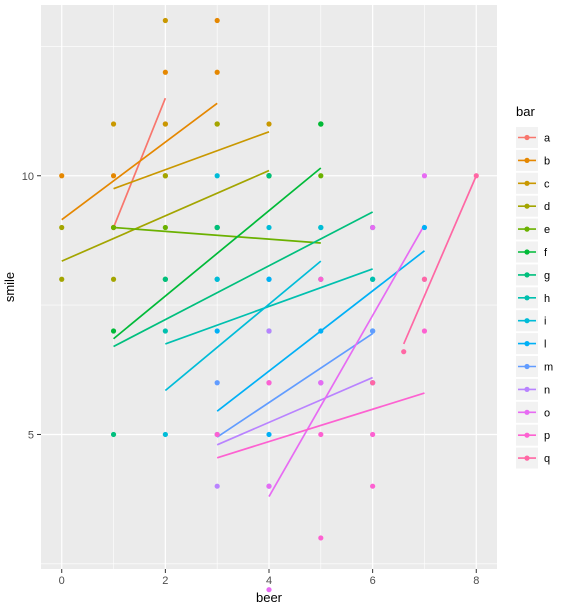  I want to click on legend-key-dot-c, so click(527, 183).